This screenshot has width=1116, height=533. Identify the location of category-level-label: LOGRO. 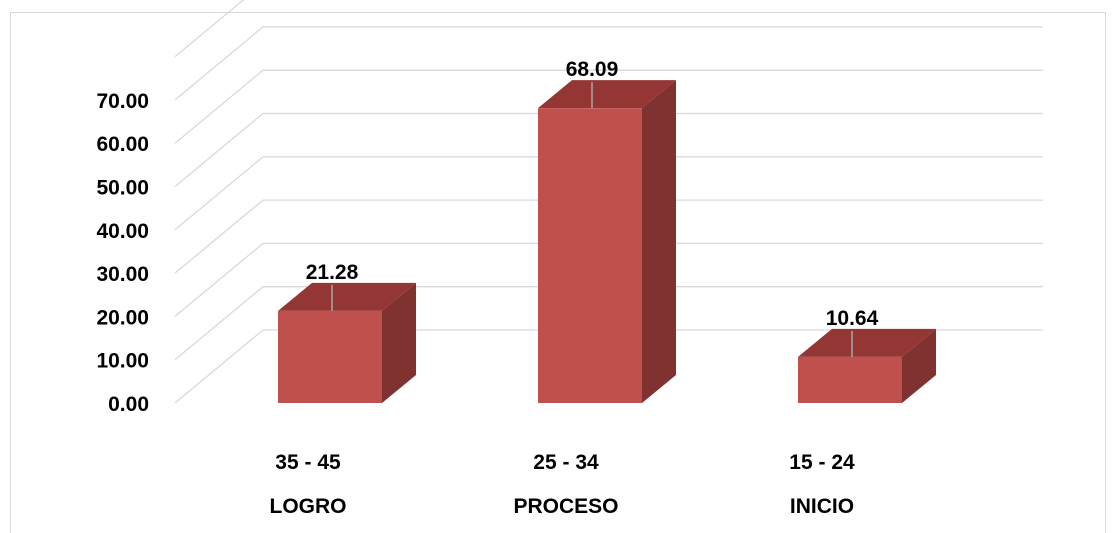
(308, 506).